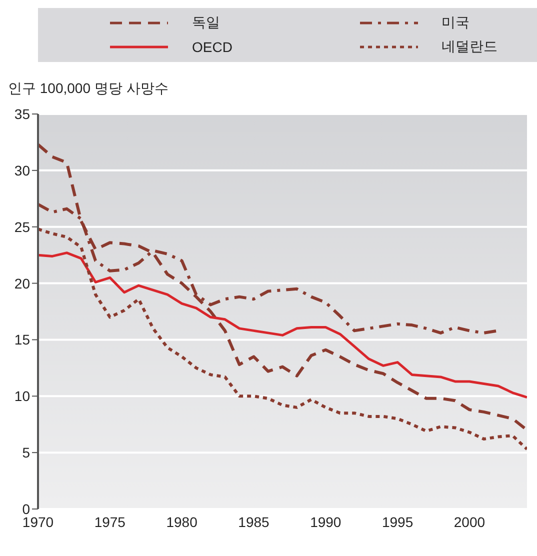 This screenshot has width=537, height=556. I want to click on y-tick-label: 5, so click(26, 452).